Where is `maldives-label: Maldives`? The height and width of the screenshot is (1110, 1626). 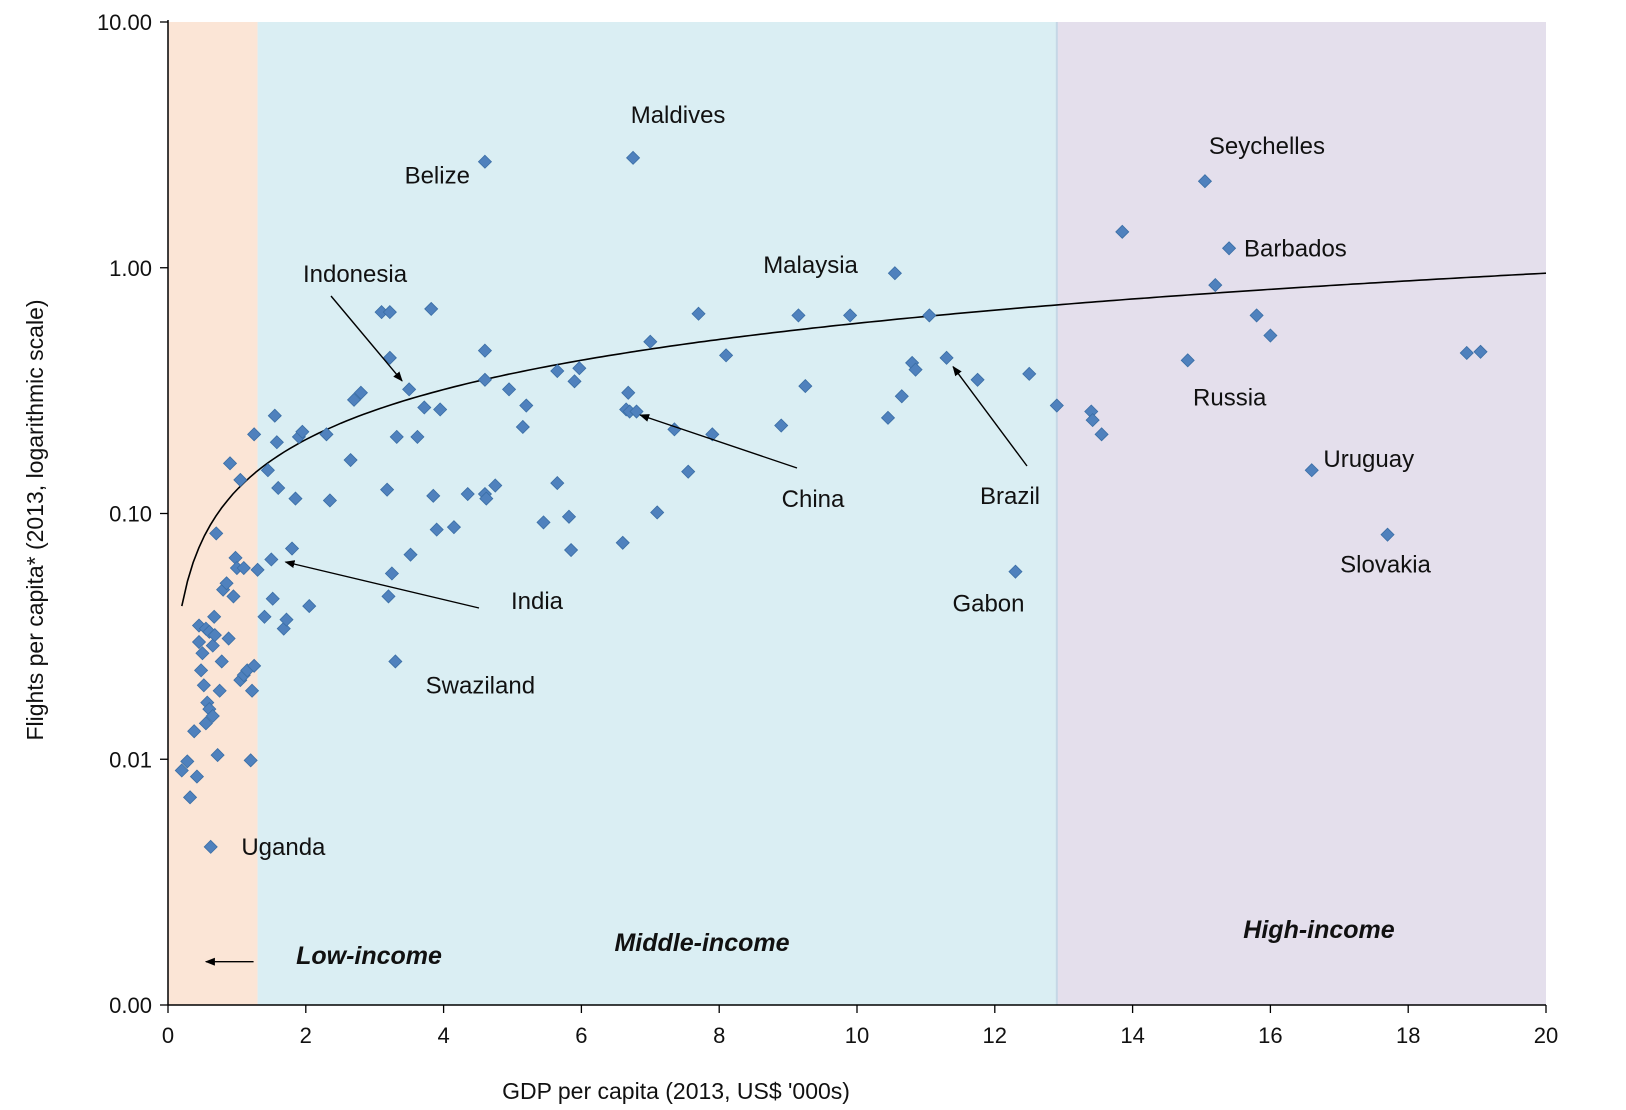
maldives-label: Maldives is located at coordinates (678, 115).